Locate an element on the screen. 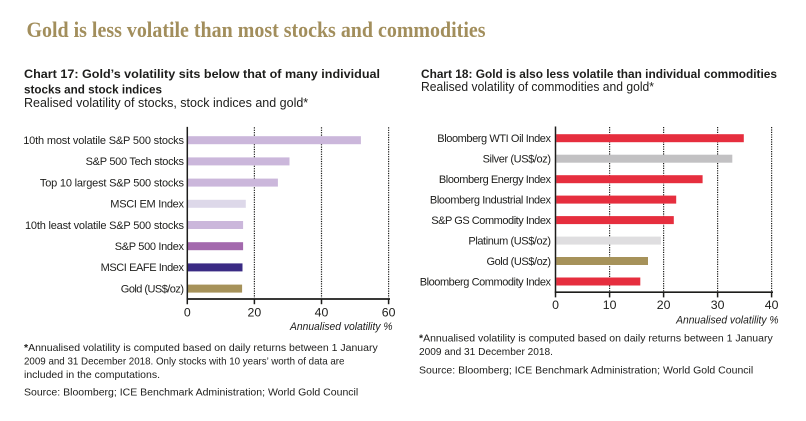 Image resolution: width=806 pixels, height=421 pixels. svg-text: 2009 and 31 December 2018. is located at coordinates (486, 352).